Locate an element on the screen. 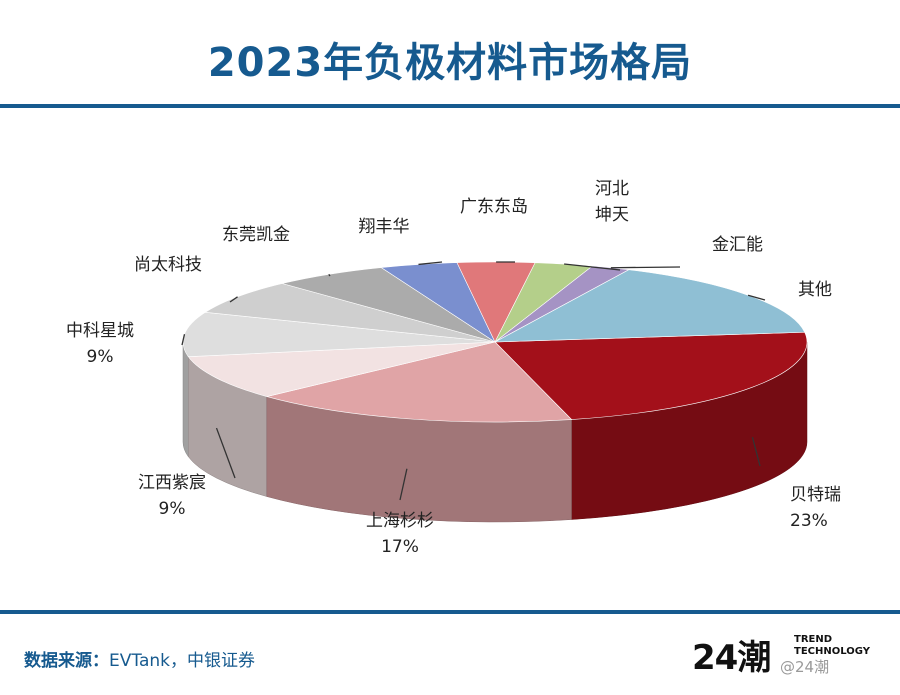 This screenshot has width=900, height=695. source-note: 数据来源：EVTank，中银证券 is located at coordinates (139, 658).